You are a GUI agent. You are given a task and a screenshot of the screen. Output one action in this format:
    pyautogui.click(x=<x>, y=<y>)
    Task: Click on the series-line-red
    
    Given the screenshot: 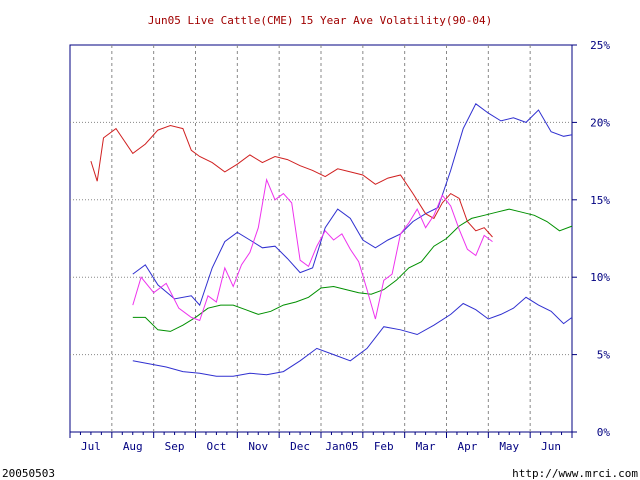 What is the action you would take?
    pyautogui.click(x=291, y=181)
    